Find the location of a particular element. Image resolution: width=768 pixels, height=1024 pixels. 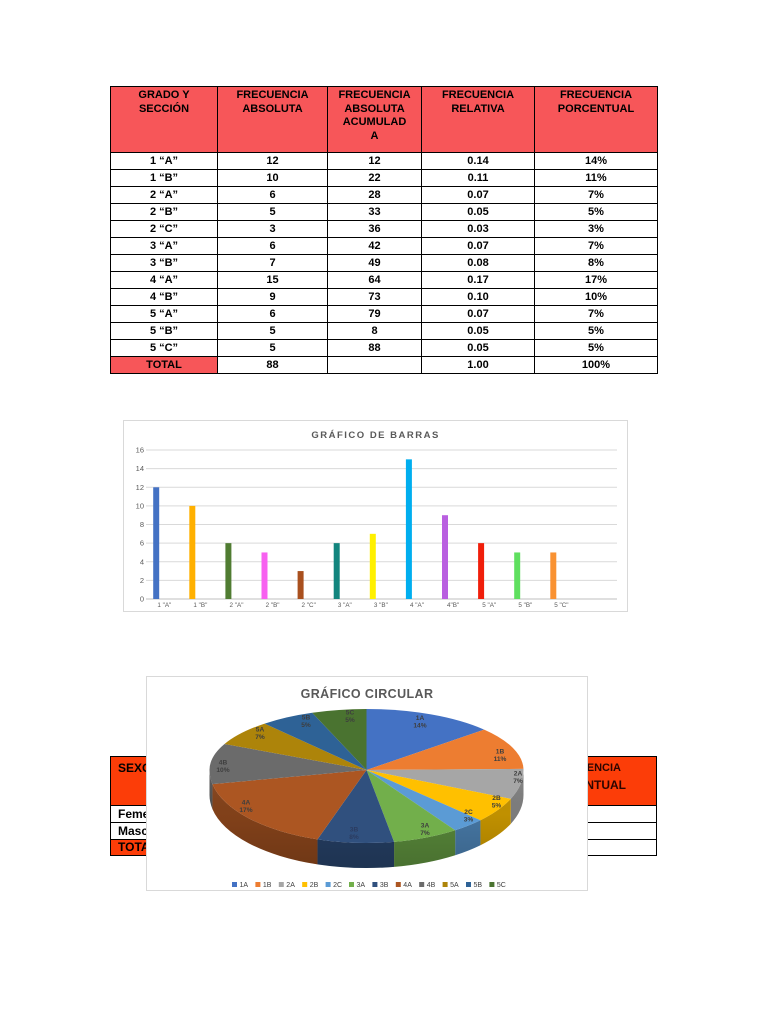

svg-text: 4"B" is located at coordinates (453, 605).